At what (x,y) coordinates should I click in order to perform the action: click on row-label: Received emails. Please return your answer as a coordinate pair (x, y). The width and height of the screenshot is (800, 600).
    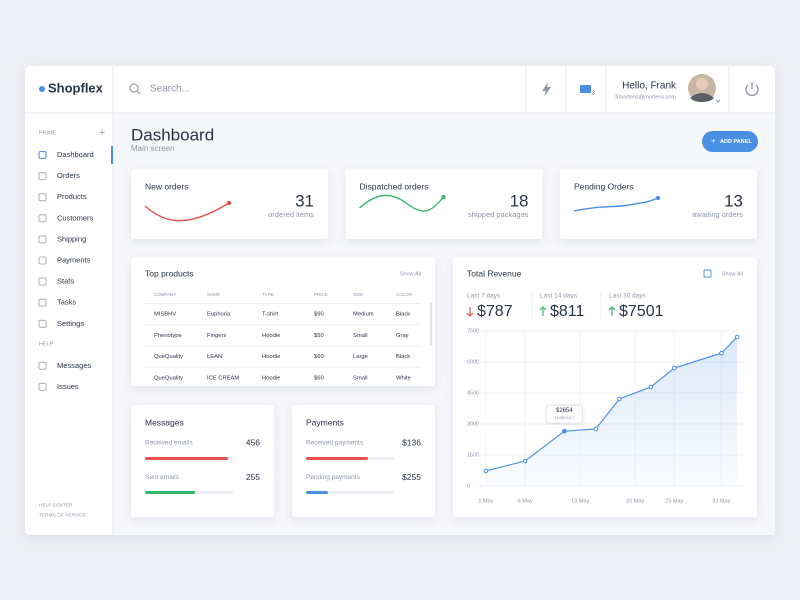
    Looking at the image, I should click on (169, 443).